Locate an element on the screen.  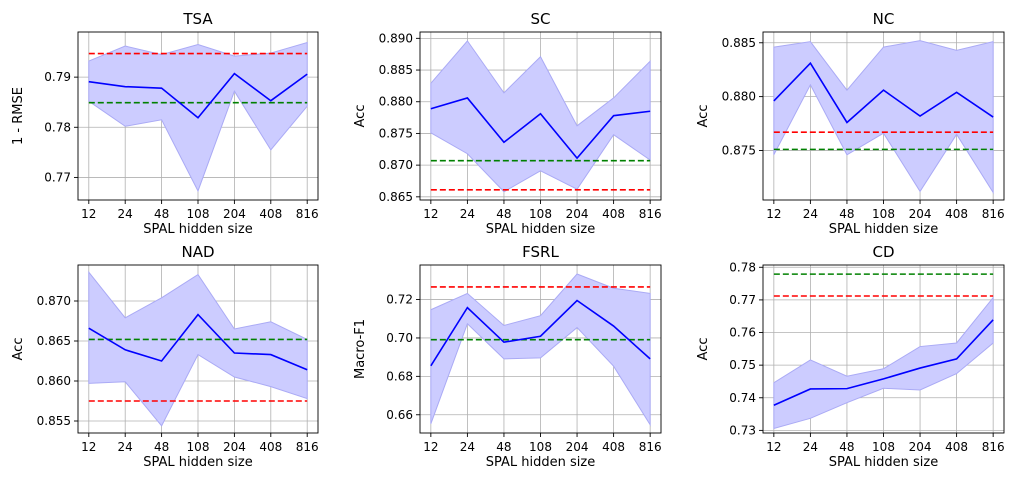
y-tick-label: 0.79 is located at coordinates (57, 77).